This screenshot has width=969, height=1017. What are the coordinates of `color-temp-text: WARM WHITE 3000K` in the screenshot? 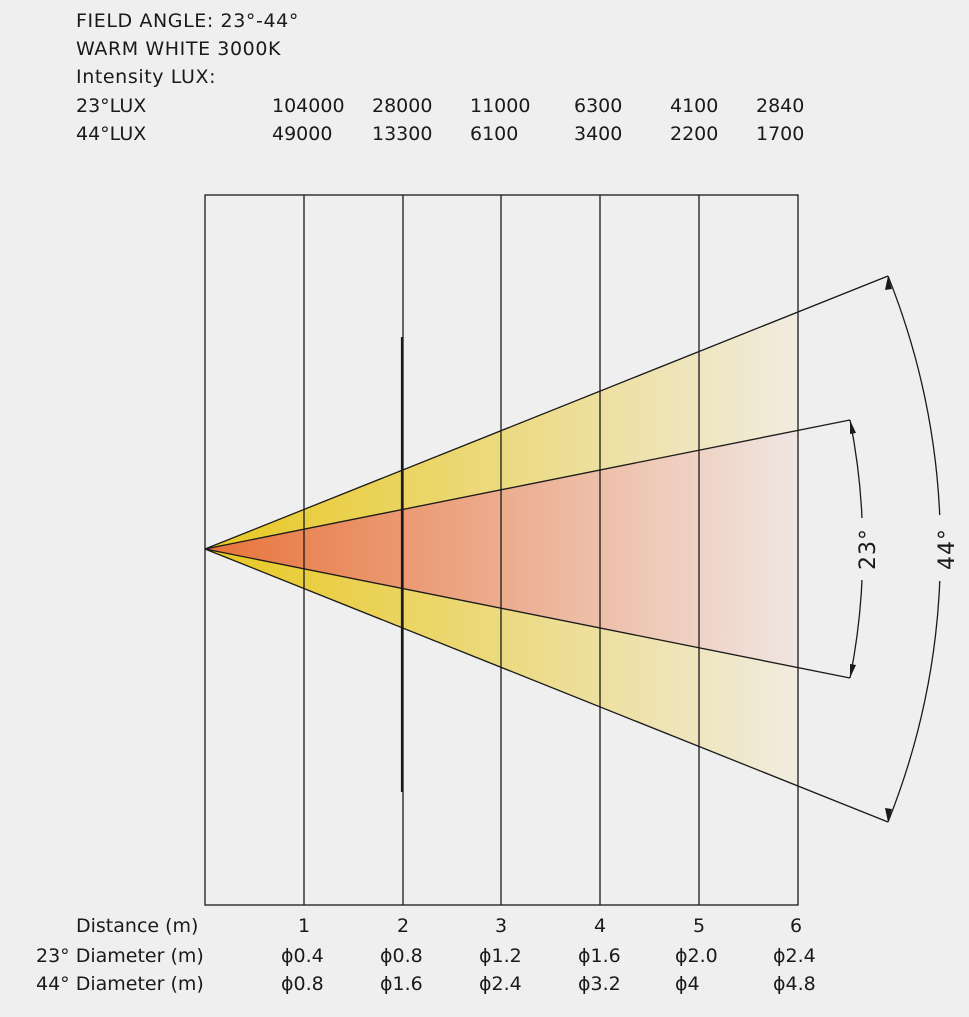 It's located at (178, 49).